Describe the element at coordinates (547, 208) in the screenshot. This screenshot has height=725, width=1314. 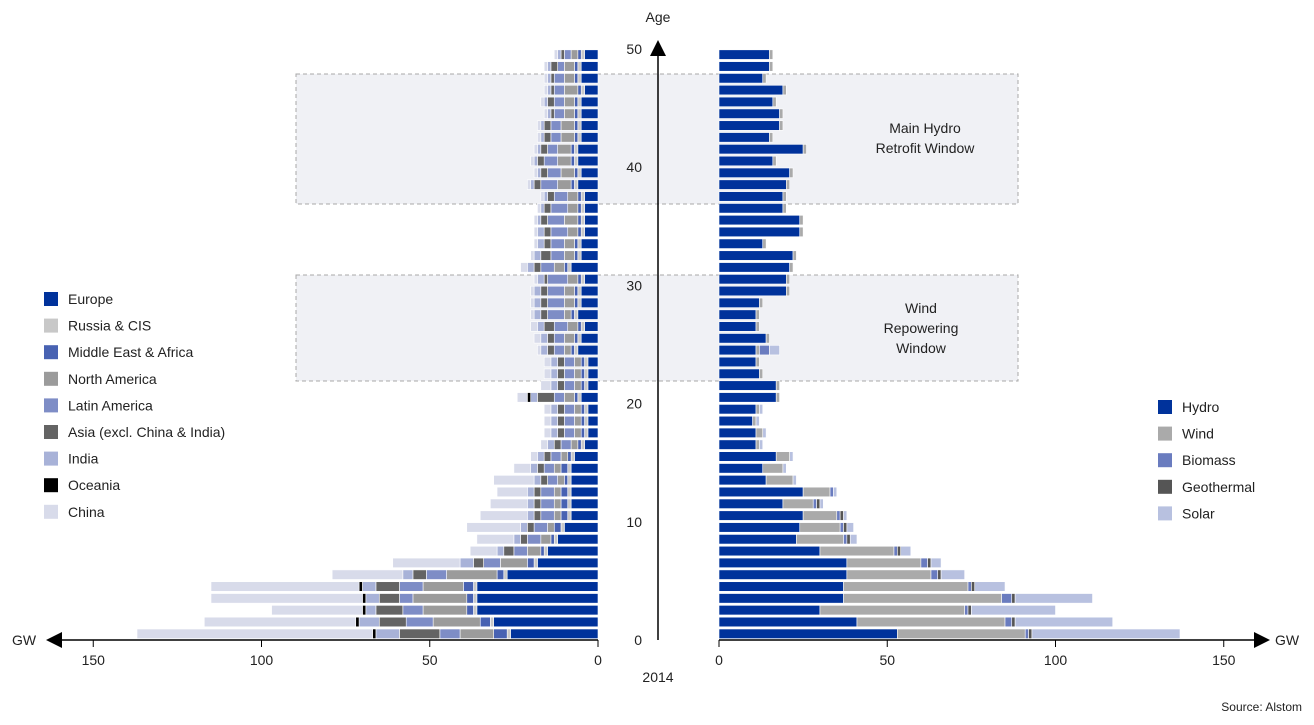
I see `bar-segment-asia-excl-china-india--age-36` at that location.